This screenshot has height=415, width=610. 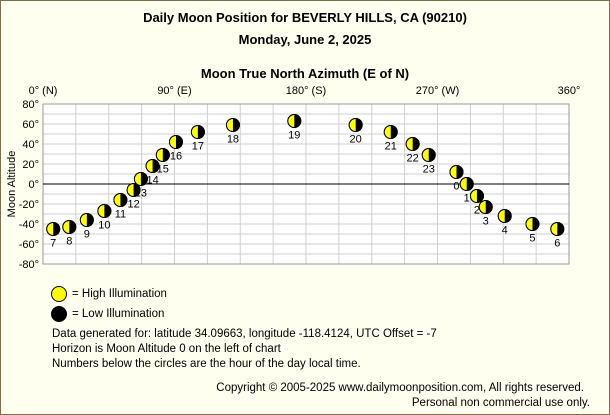 I want to click on hour-label: 17, so click(x=198, y=147).